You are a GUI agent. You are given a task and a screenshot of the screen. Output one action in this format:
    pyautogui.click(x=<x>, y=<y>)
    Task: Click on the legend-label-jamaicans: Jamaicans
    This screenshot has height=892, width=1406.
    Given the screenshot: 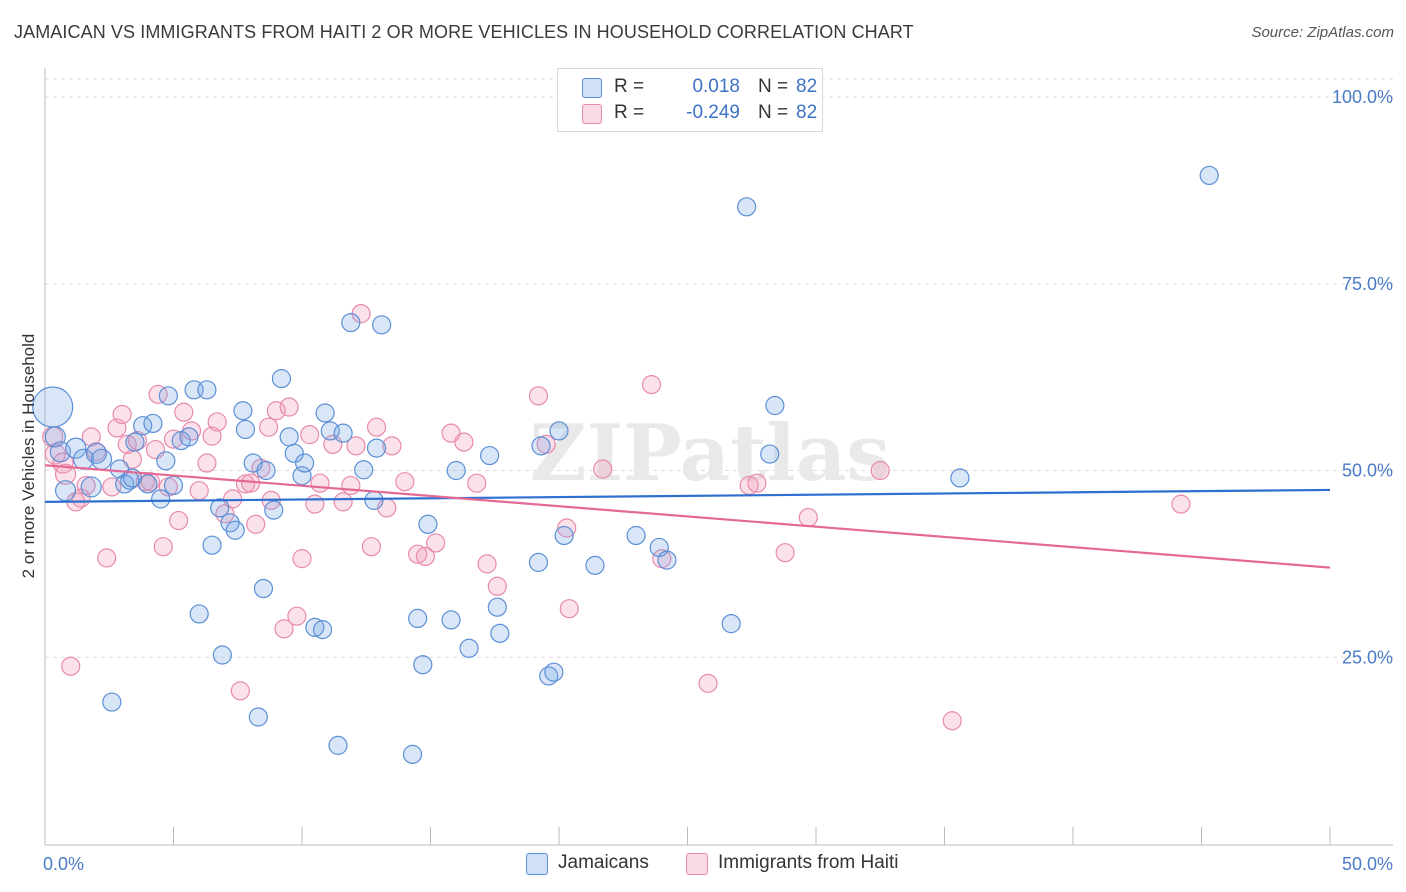 What is the action you would take?
    pyautogui.click(x=603, y=862)
    